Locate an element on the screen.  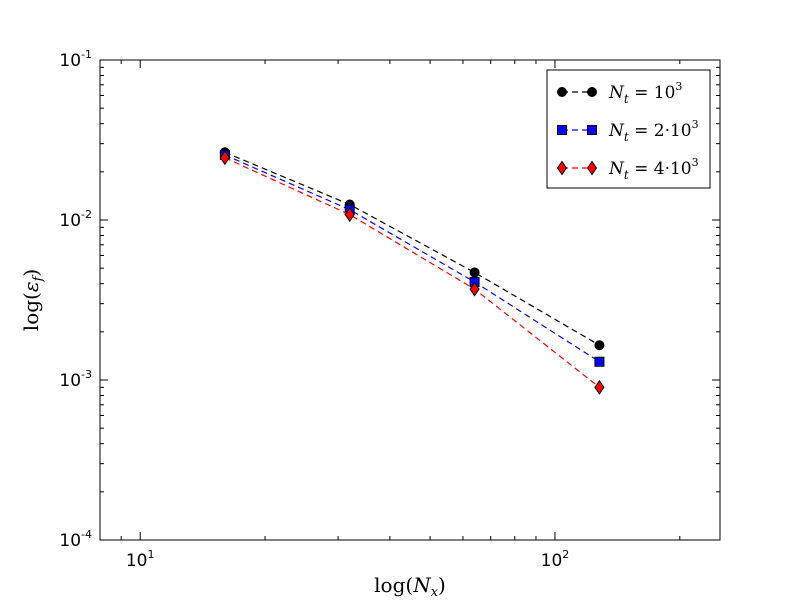
legend-entry: Nt = 4·103 is located at coordinates (627, 169).